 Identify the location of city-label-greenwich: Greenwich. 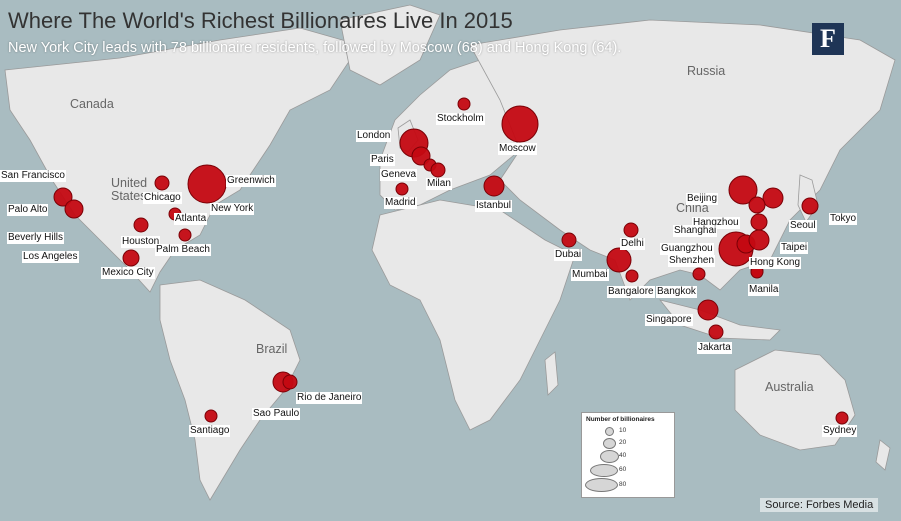
(251, 181).